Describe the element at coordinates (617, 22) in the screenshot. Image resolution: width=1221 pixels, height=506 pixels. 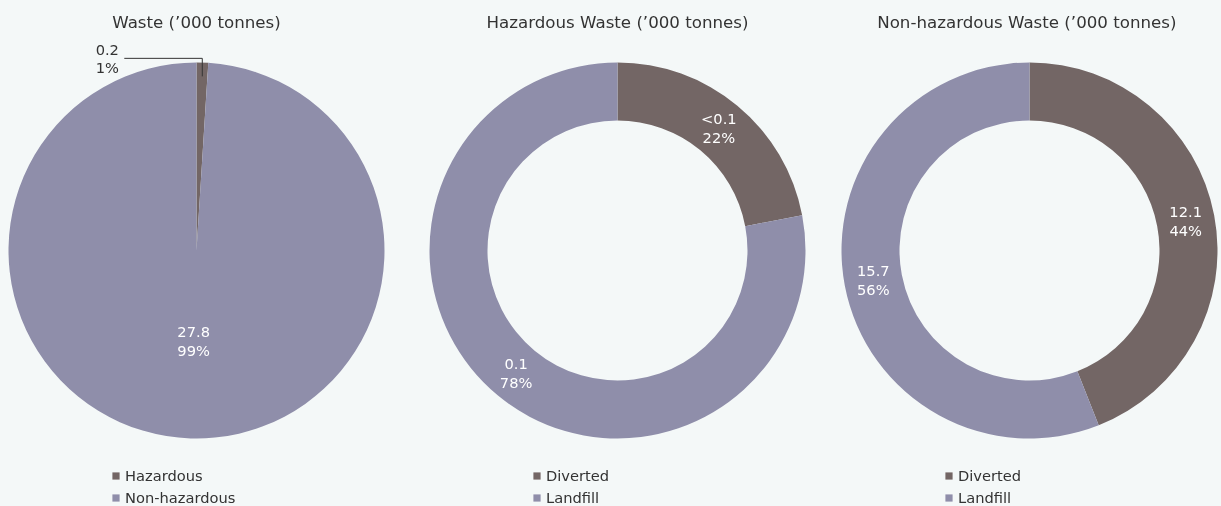
I see `chart-title: Hazardous Waste (’000 tonnes)` at that location.